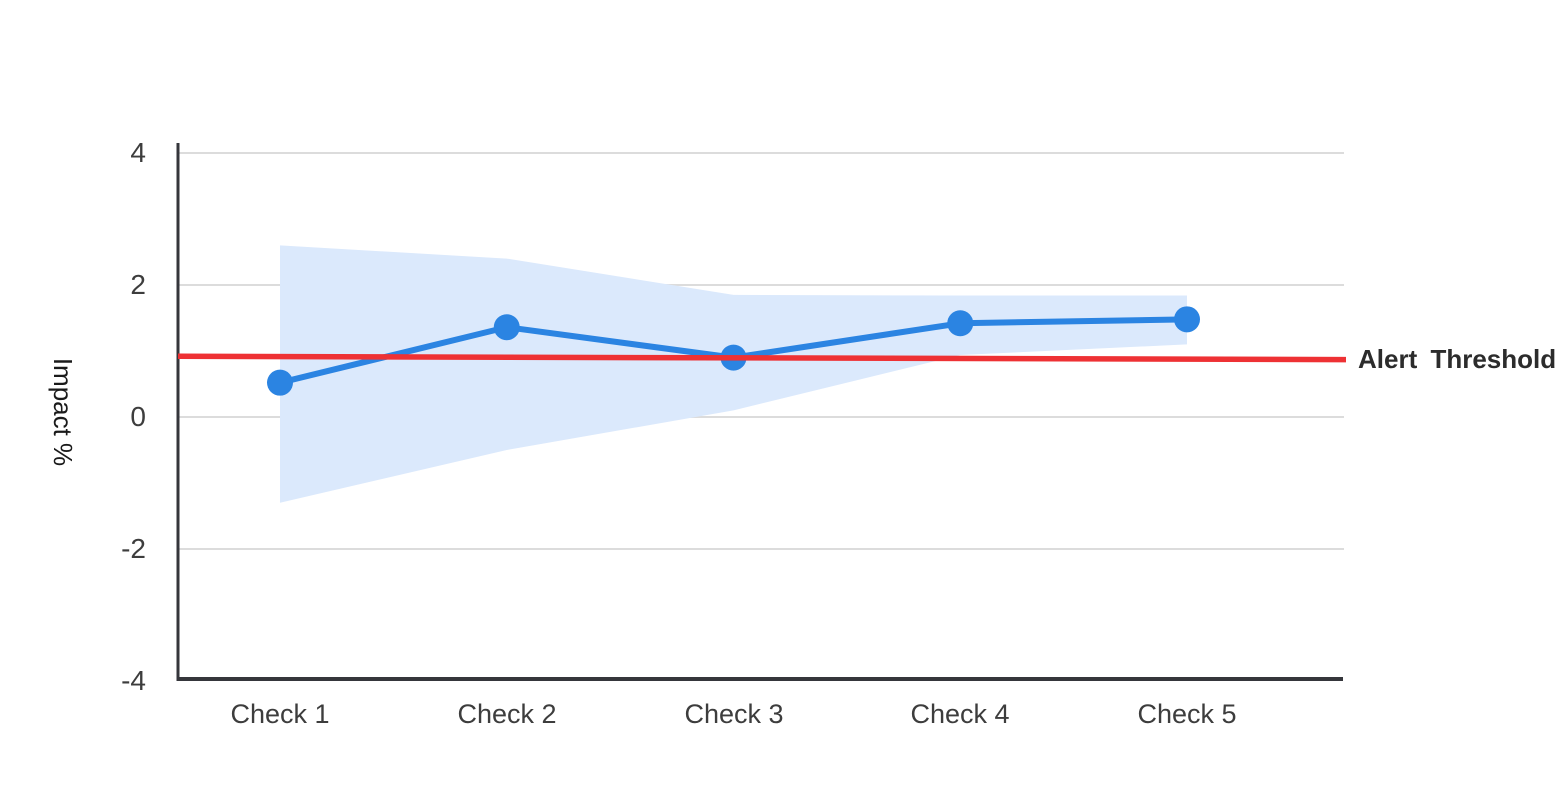 The height and width of the screenshot is (808, 1556). What do you see at coordinates (1187, 714) in the screenshot?
I see `x-tick-label-check5: Check 5` at bounding box center [1187, 714].